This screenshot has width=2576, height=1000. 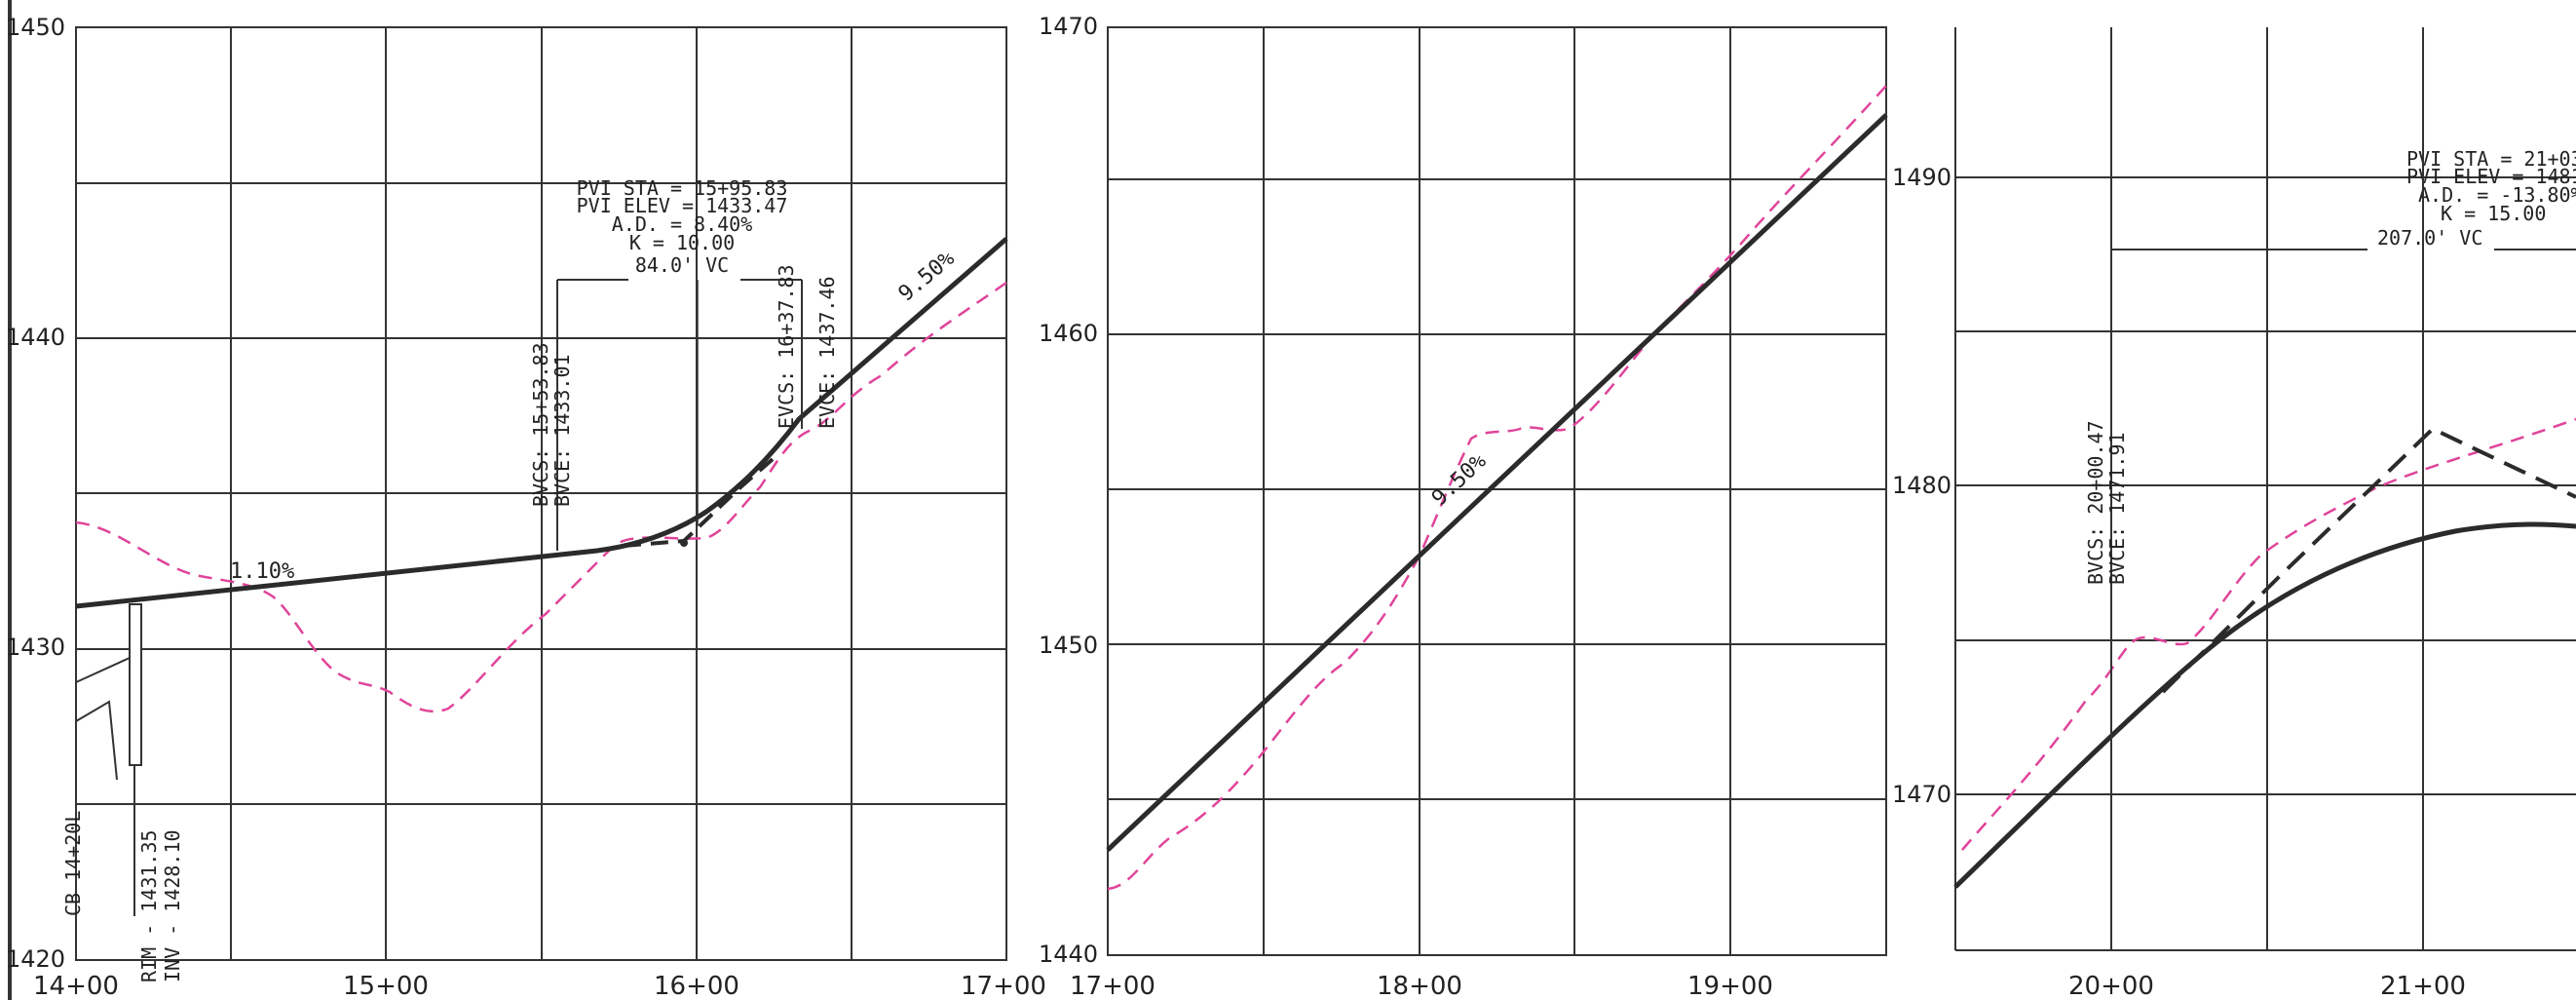 What do you see at coordinates (2117, 508) in the screenshot?
I see `bvce-label: BVCE: 1471.91` at bounding box center [2117, 508].